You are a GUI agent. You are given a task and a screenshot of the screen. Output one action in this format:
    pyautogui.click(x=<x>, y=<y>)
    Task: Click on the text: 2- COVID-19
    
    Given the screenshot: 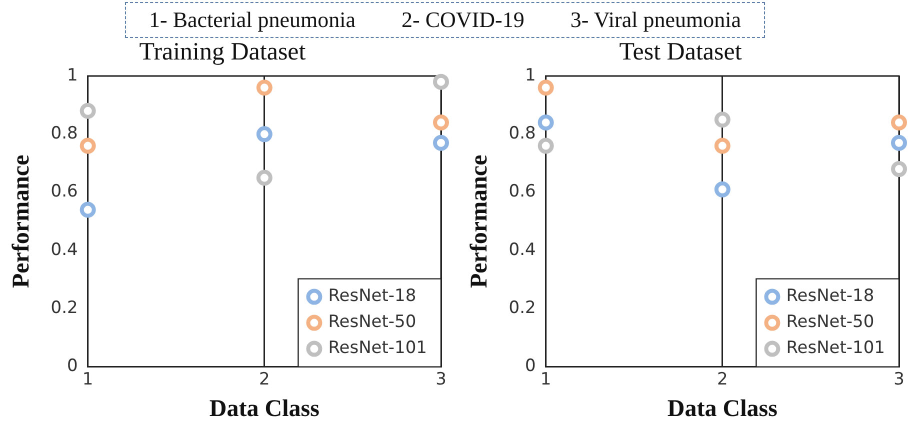 What is the action you would take?
    pyautogui.click(x=463, y=20)
    